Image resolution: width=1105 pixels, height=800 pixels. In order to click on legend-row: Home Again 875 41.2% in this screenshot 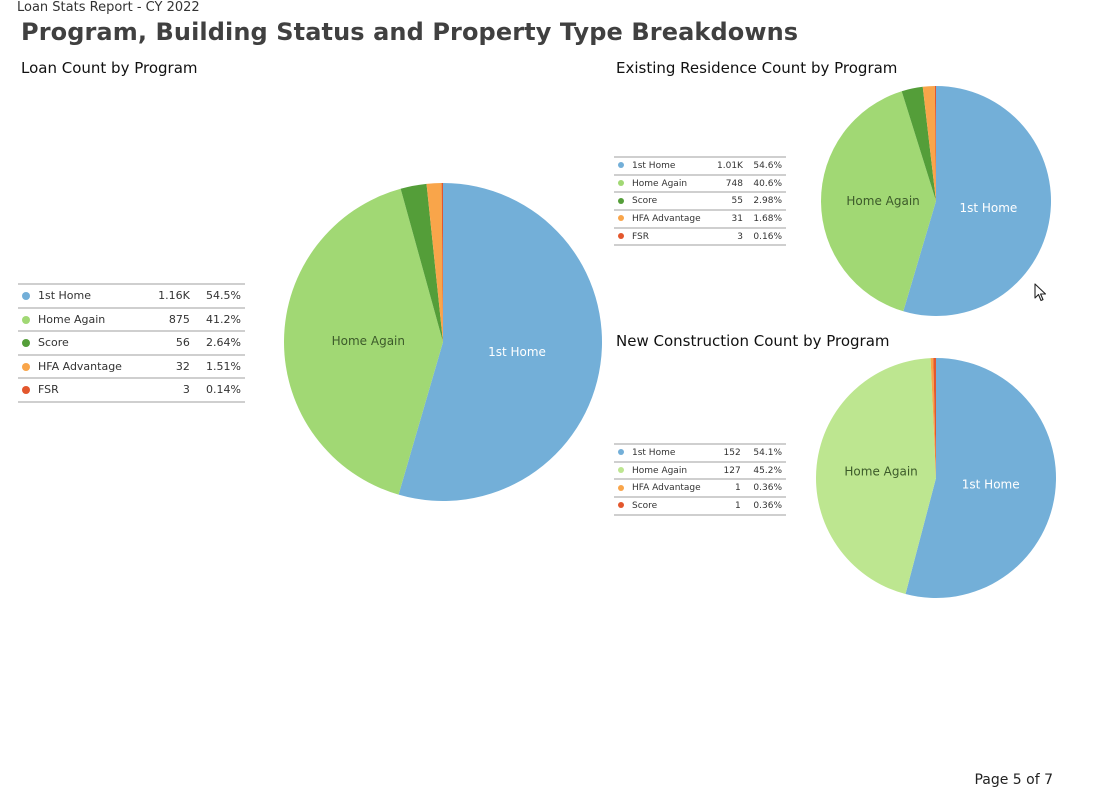, I will do `click(131, 318)`.